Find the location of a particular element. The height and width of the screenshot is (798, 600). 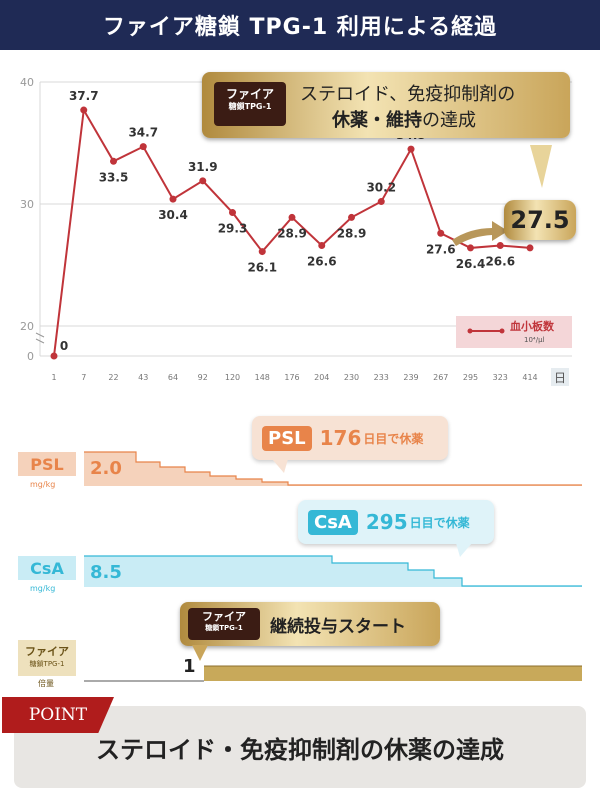

x-tick-label: 148 is located at coordinates (262, 377).